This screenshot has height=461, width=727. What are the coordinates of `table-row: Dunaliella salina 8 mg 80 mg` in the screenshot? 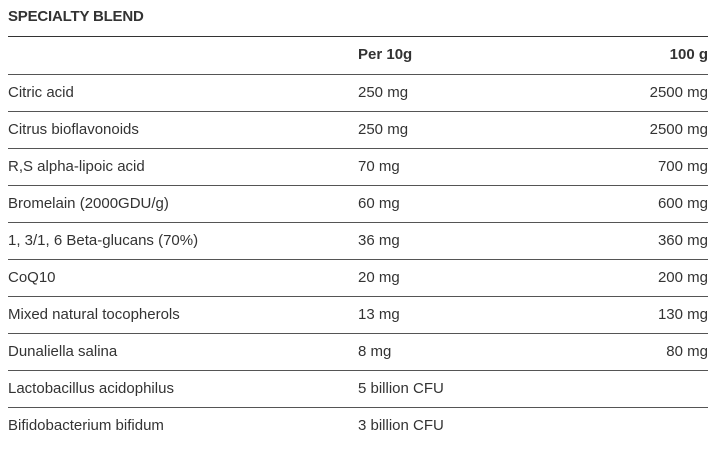 It's located at (358, 351).